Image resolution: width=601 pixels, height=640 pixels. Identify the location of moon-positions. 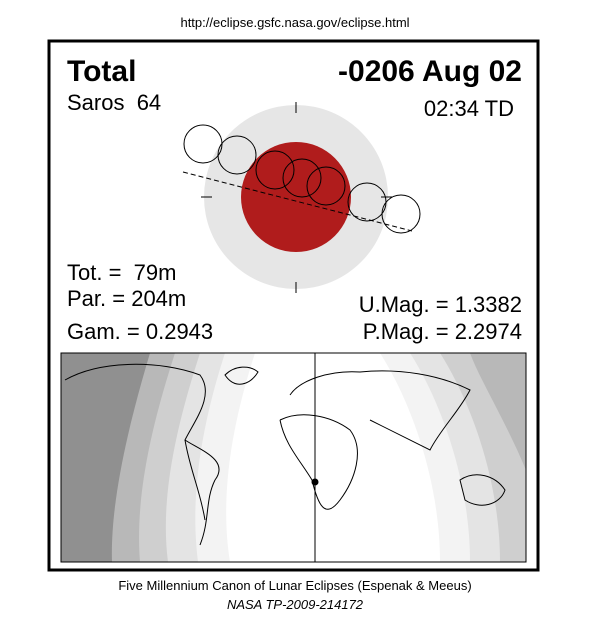
(302, 179).